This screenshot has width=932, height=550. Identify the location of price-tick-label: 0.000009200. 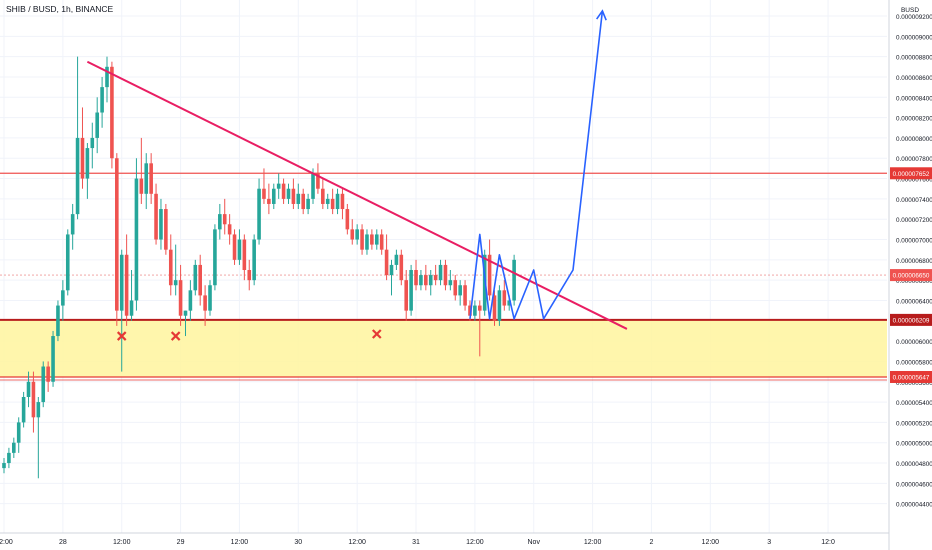
(914, 17).